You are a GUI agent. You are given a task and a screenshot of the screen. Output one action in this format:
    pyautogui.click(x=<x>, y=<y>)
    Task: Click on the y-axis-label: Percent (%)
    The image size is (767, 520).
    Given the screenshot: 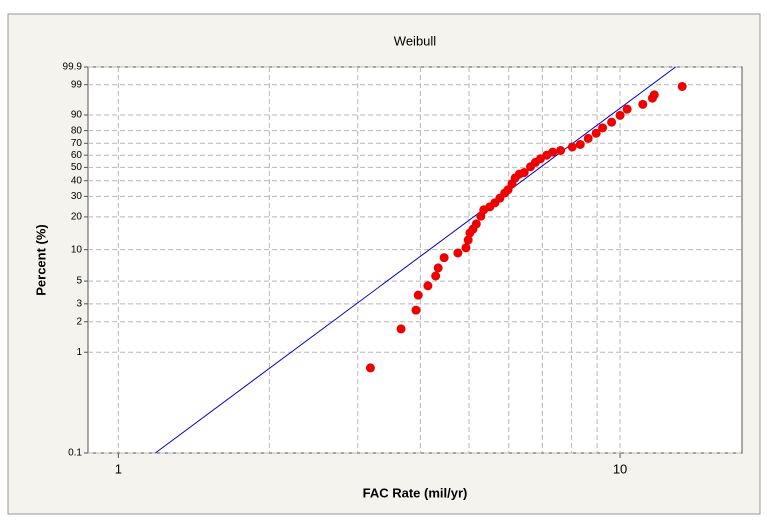 What is the action you would take?
    pyautogui.click(x=40, y=260)
    